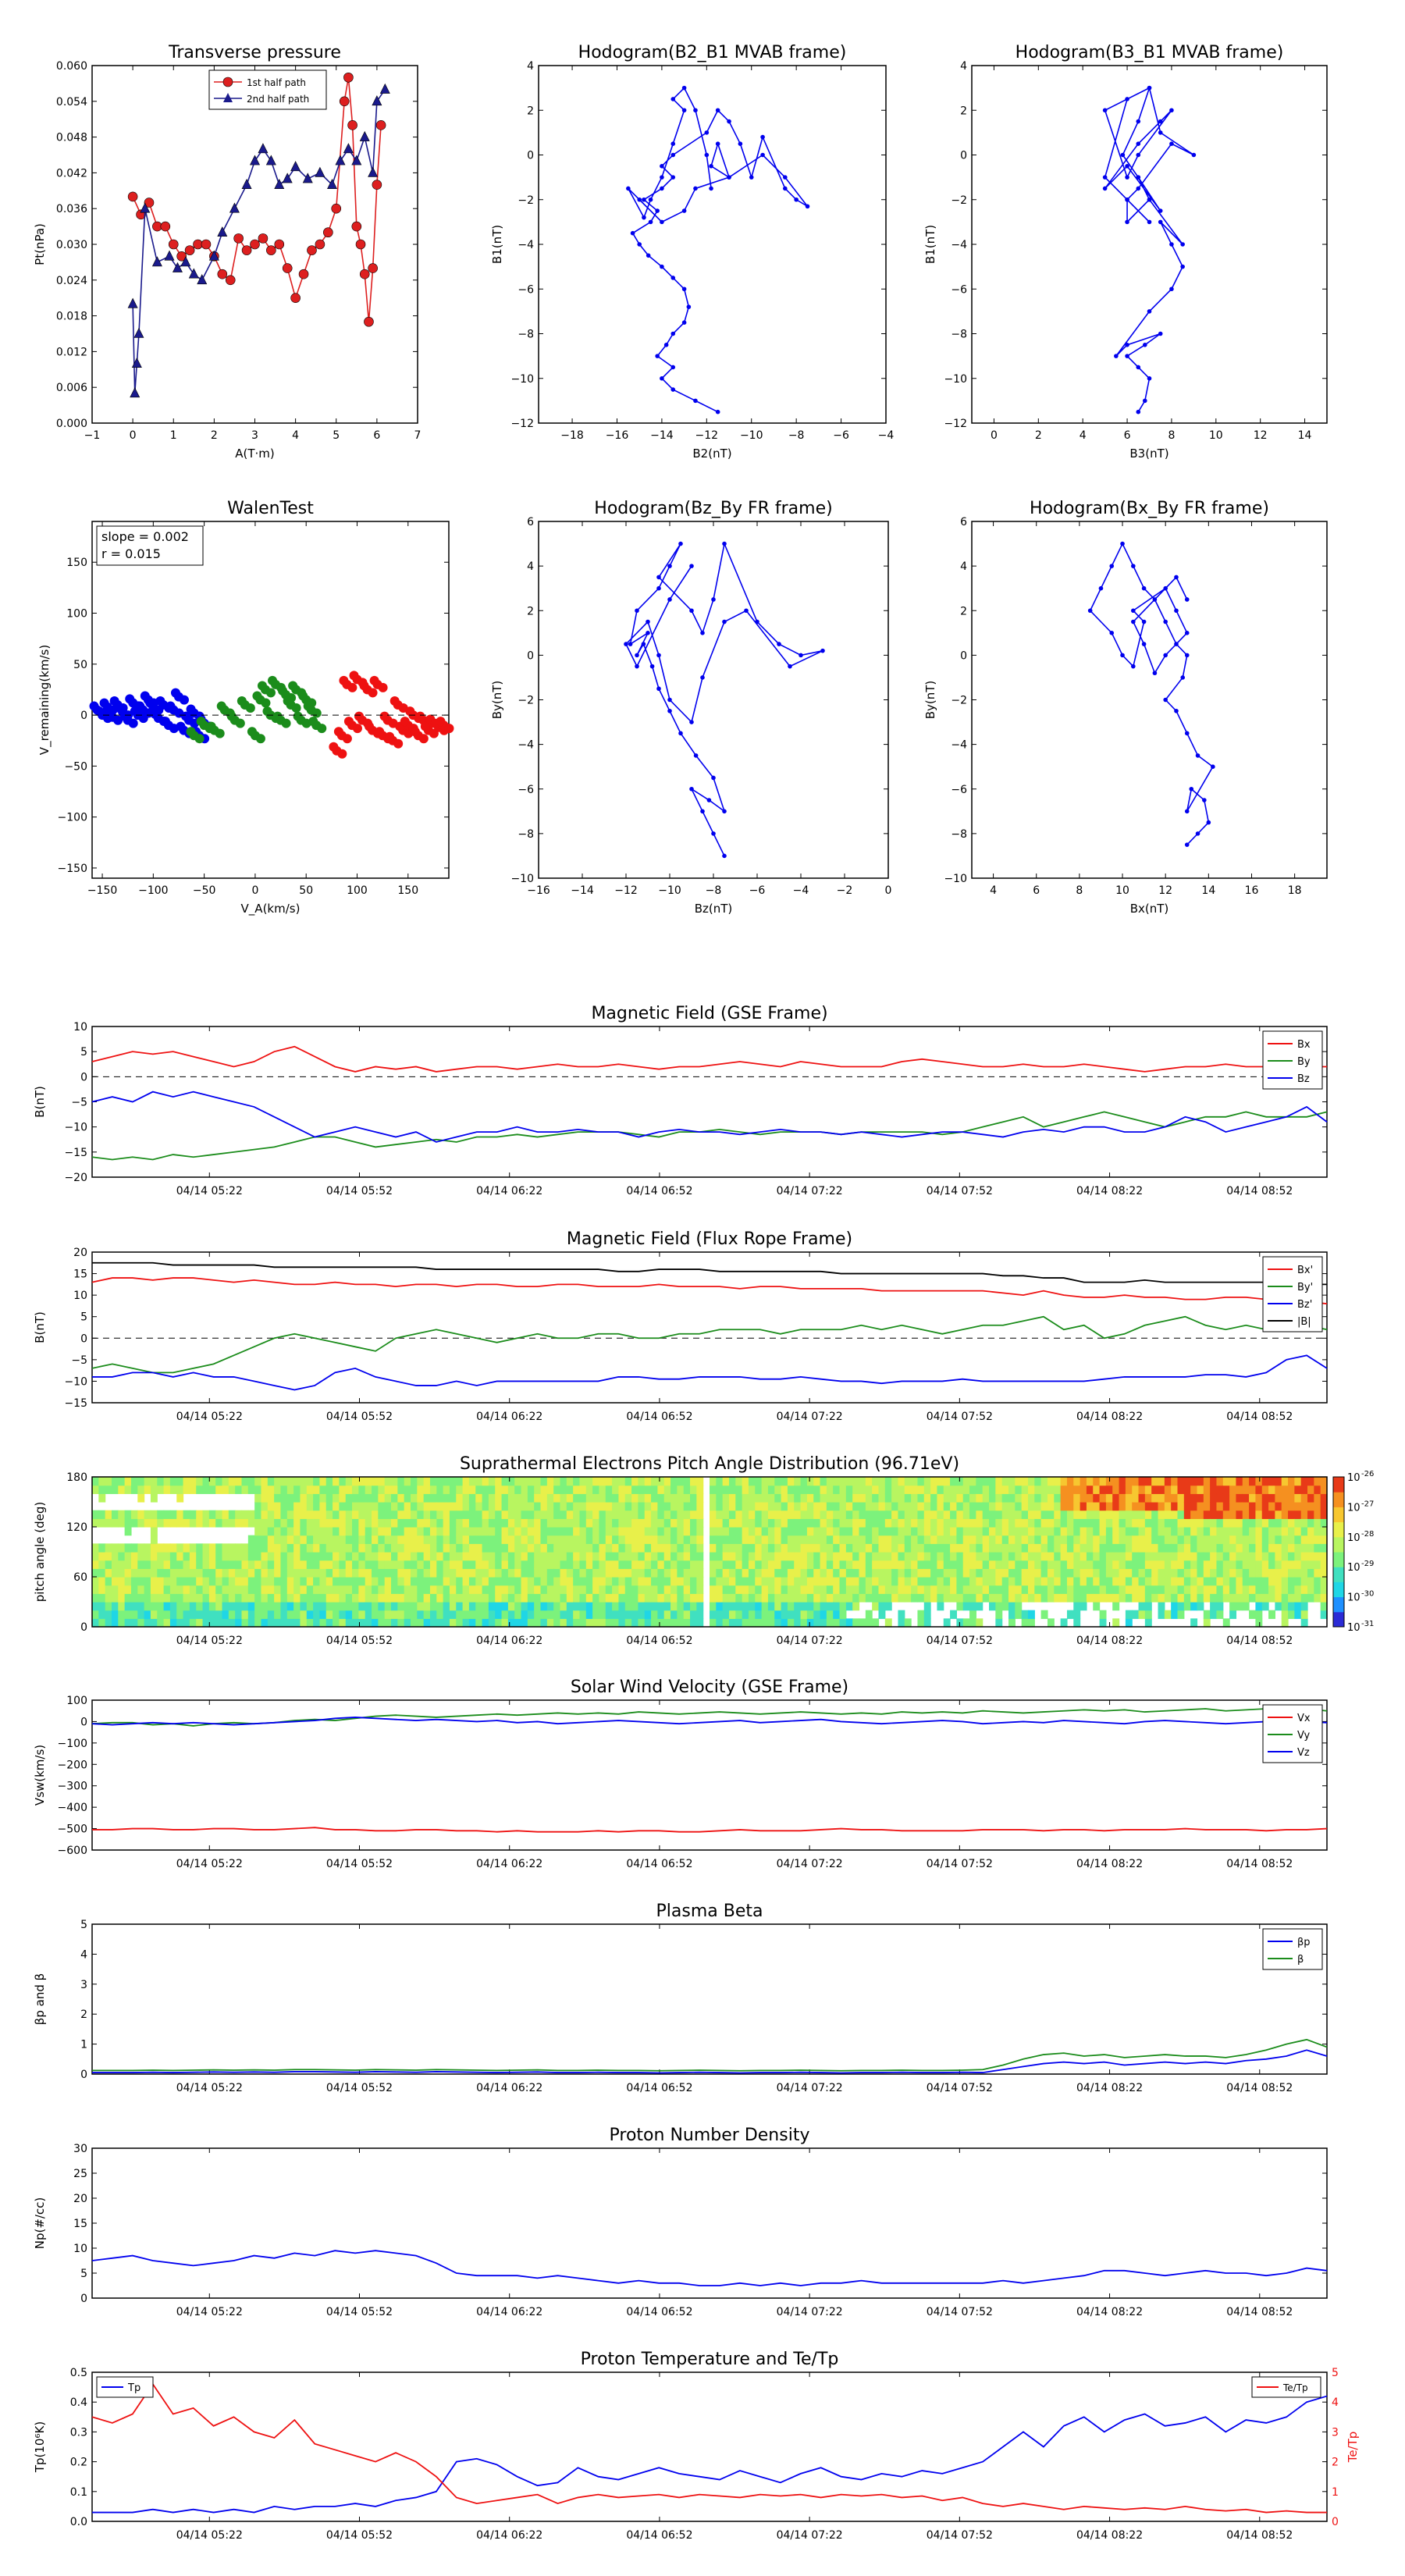 This screenshot has height=2576, width=1405. I want to click on x-tick-label: 14, so click(1208, 890).